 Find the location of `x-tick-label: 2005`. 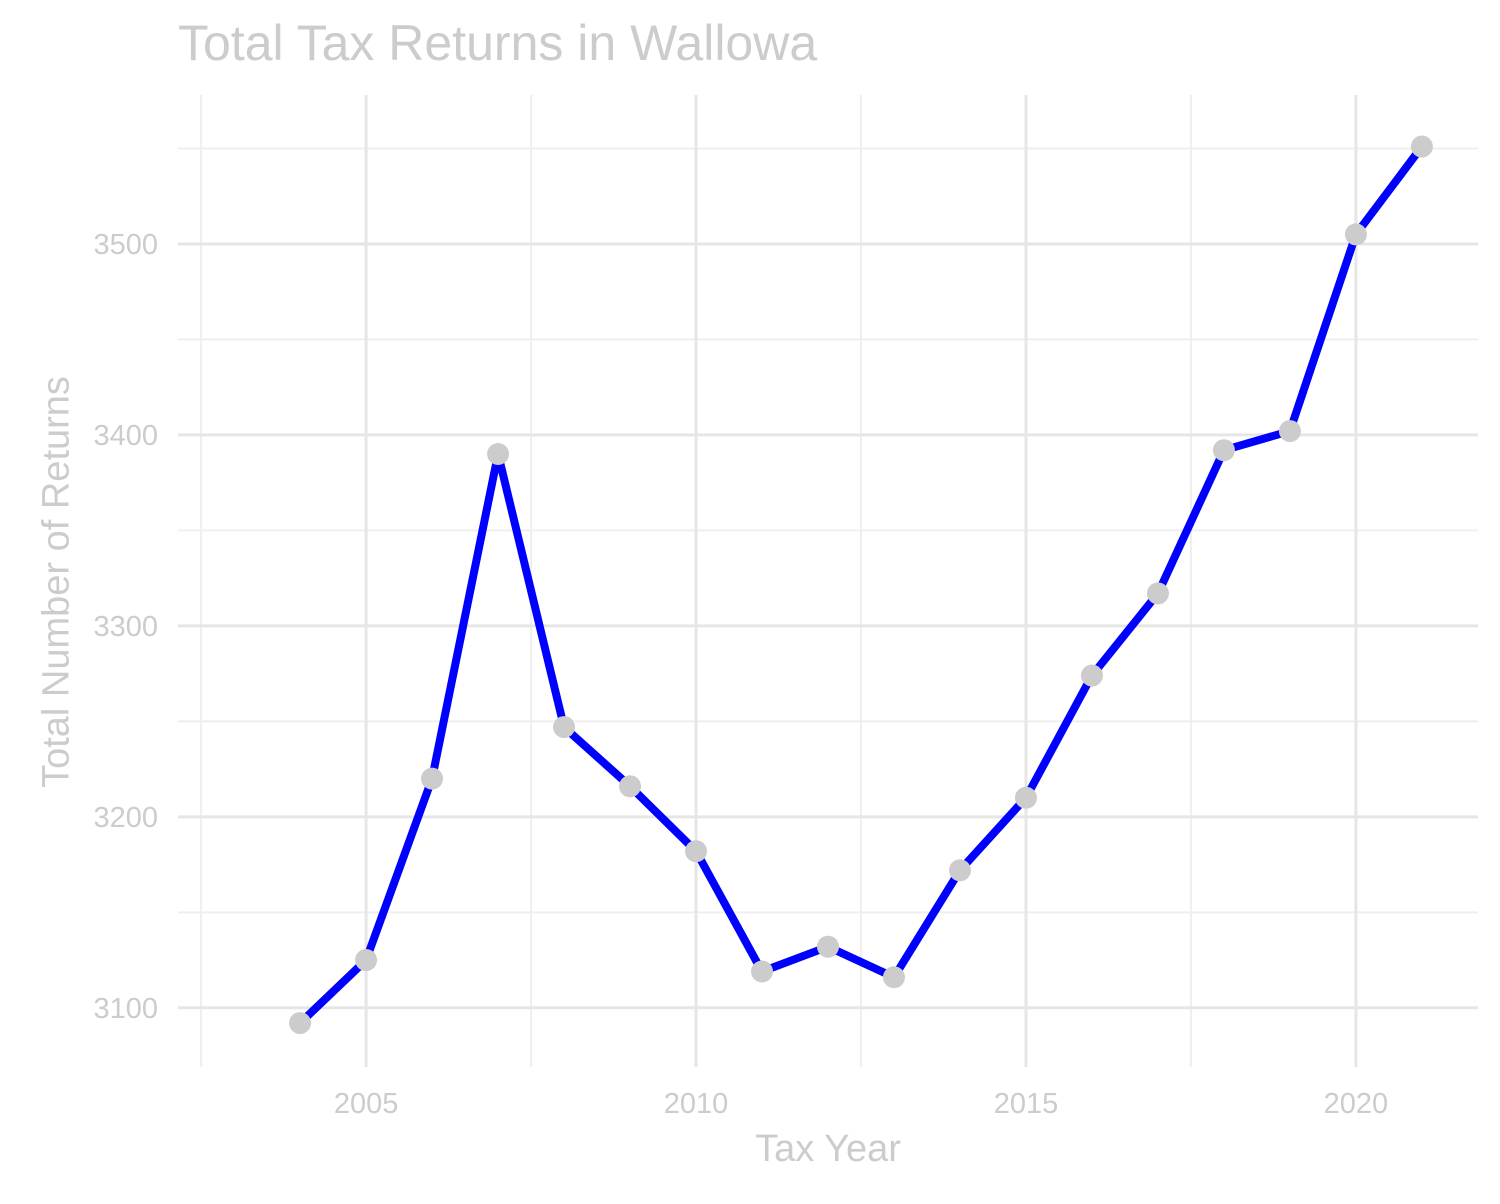

x-tick-label: 2005 is located at coordinates (366, 1104).